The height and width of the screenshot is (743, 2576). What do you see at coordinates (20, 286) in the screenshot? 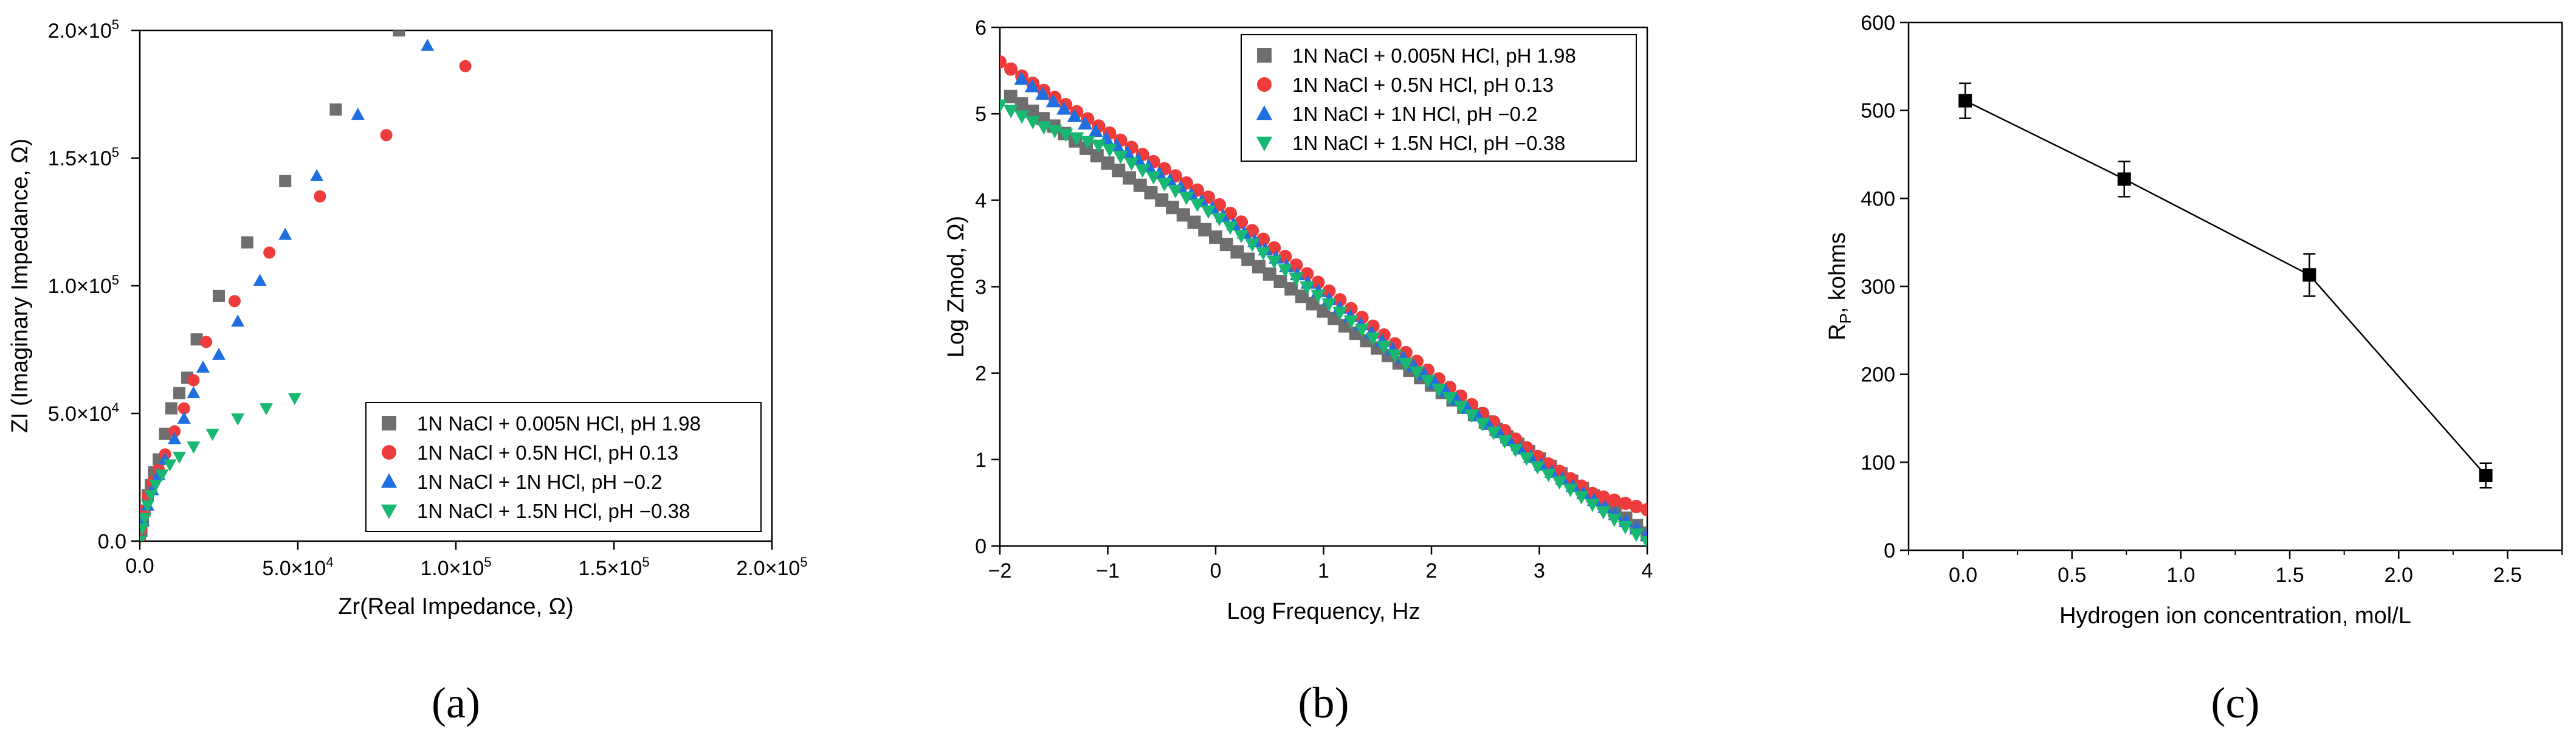
I see `y-axis-title: ZI (Imaginary Impedance, Ω)` at bounding box center [20, 286].